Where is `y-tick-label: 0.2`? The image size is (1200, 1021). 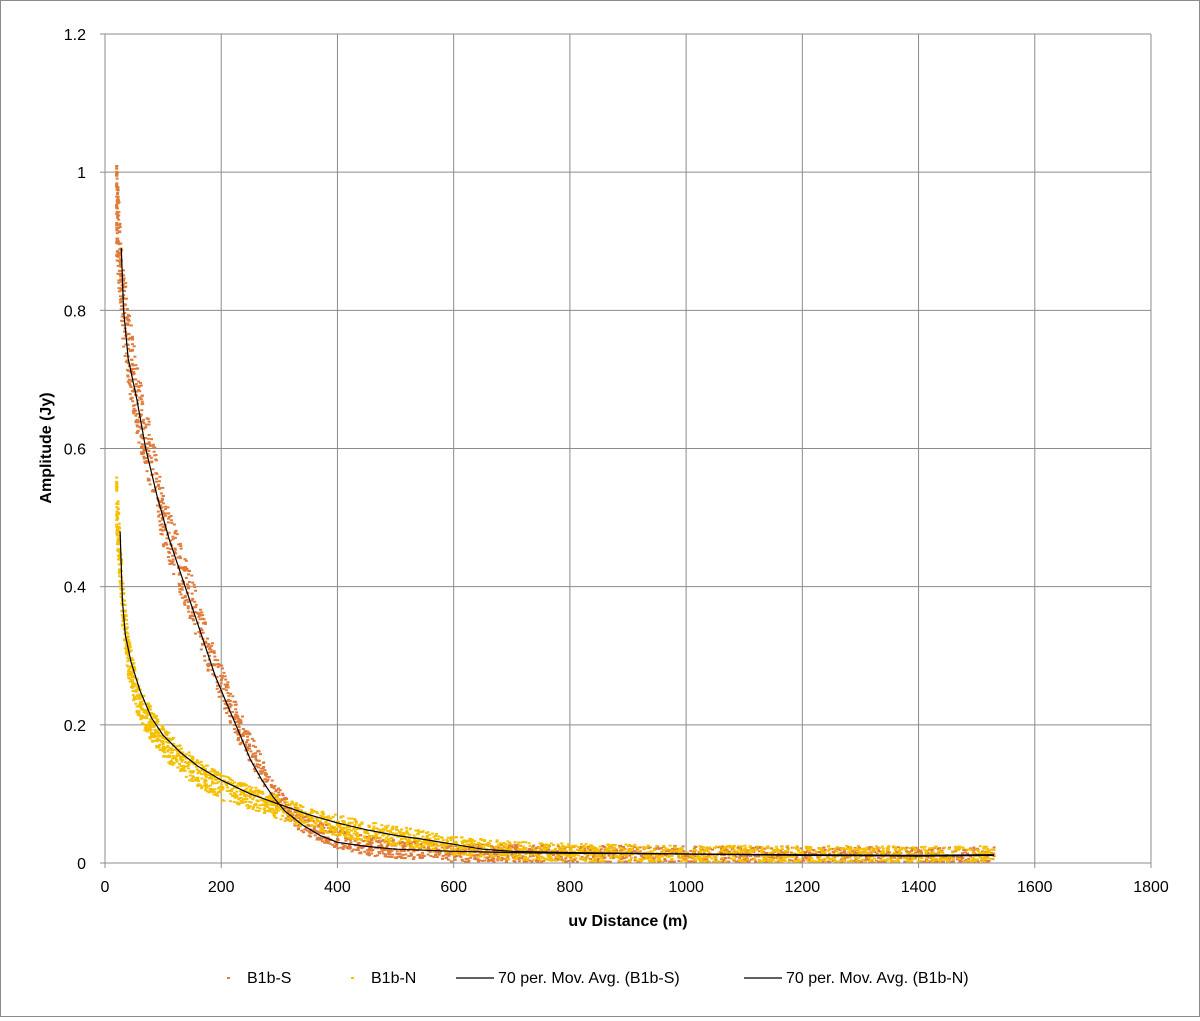 y-tick-label: 0.2 is located at coordinates (75, 726).